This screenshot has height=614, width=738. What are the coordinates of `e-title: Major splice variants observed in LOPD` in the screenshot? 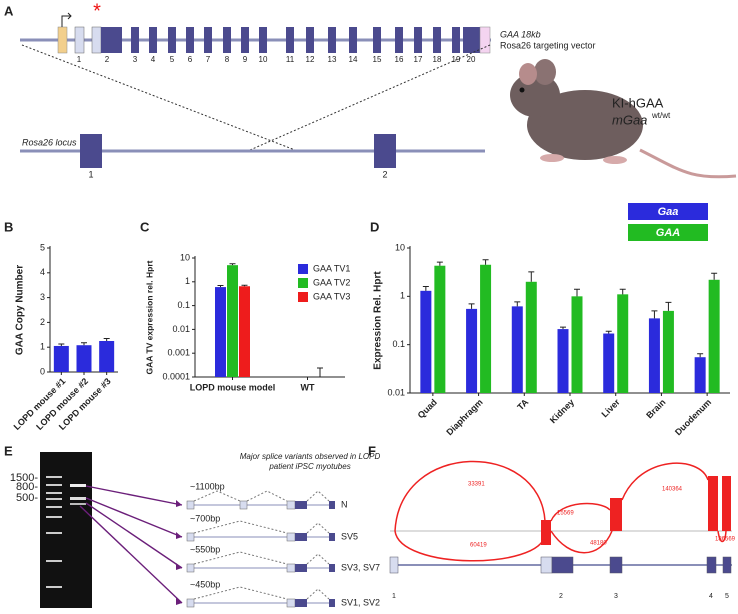 It's located at (310, 456).